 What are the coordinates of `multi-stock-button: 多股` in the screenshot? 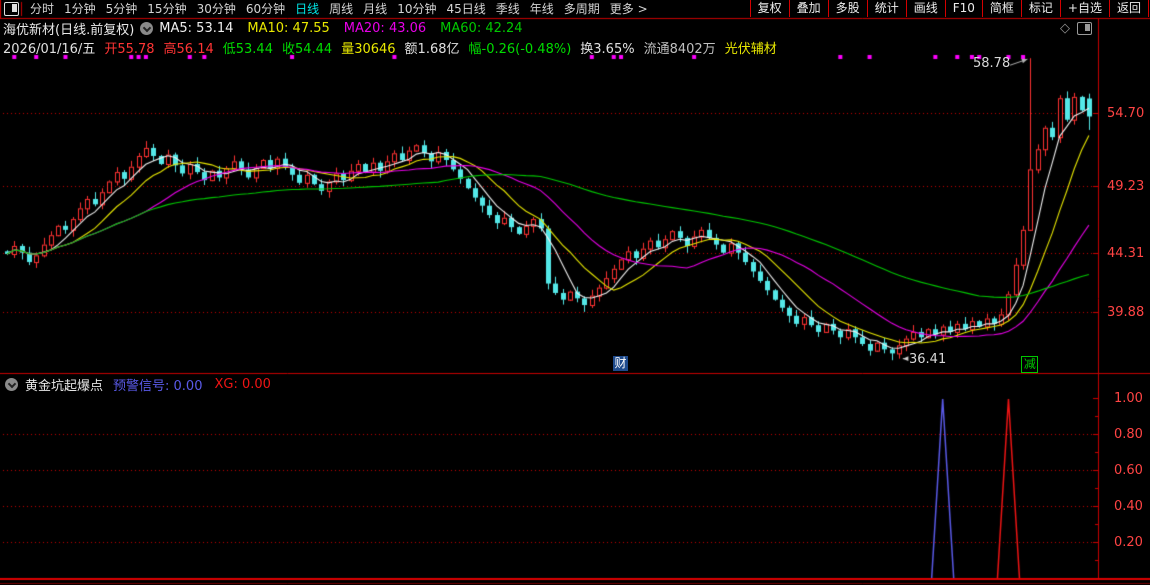 It's located at (847, 8).